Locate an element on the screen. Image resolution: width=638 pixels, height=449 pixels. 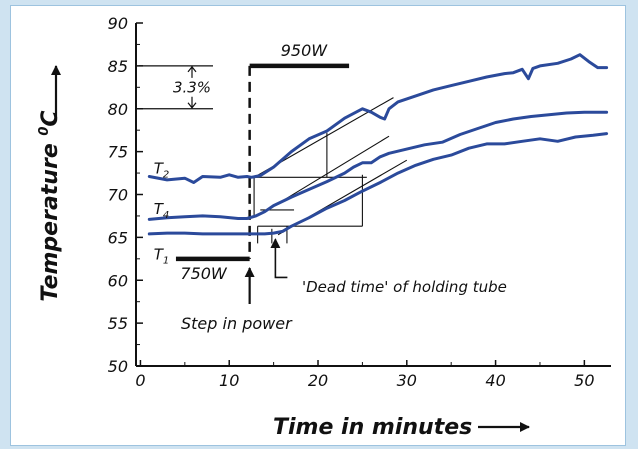
series-label-t1: T1 is located at coordinates (162, 255).